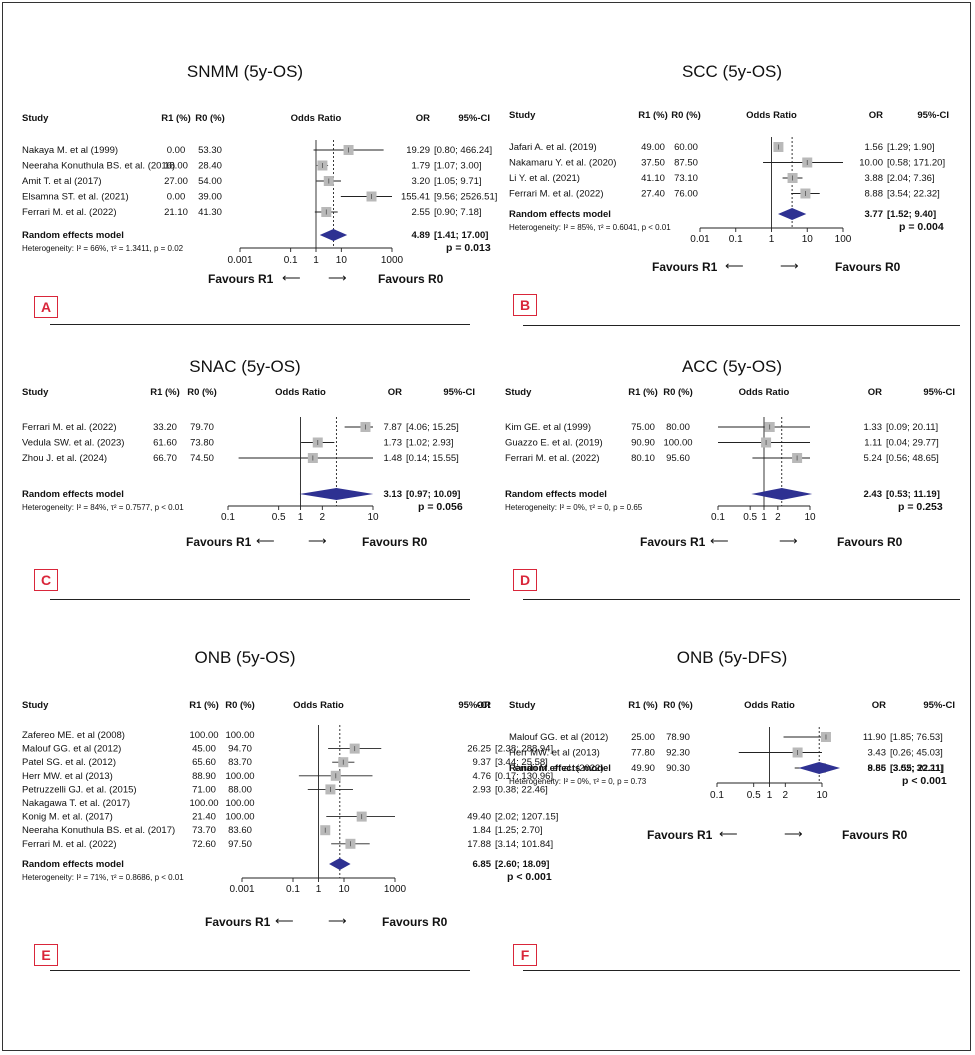 This screenshot has width=975, height=1055. What do you see at coordinates (210, 212) in the screenshot?
I see `r0-value: 41.30` at bounding box center [210, 212].